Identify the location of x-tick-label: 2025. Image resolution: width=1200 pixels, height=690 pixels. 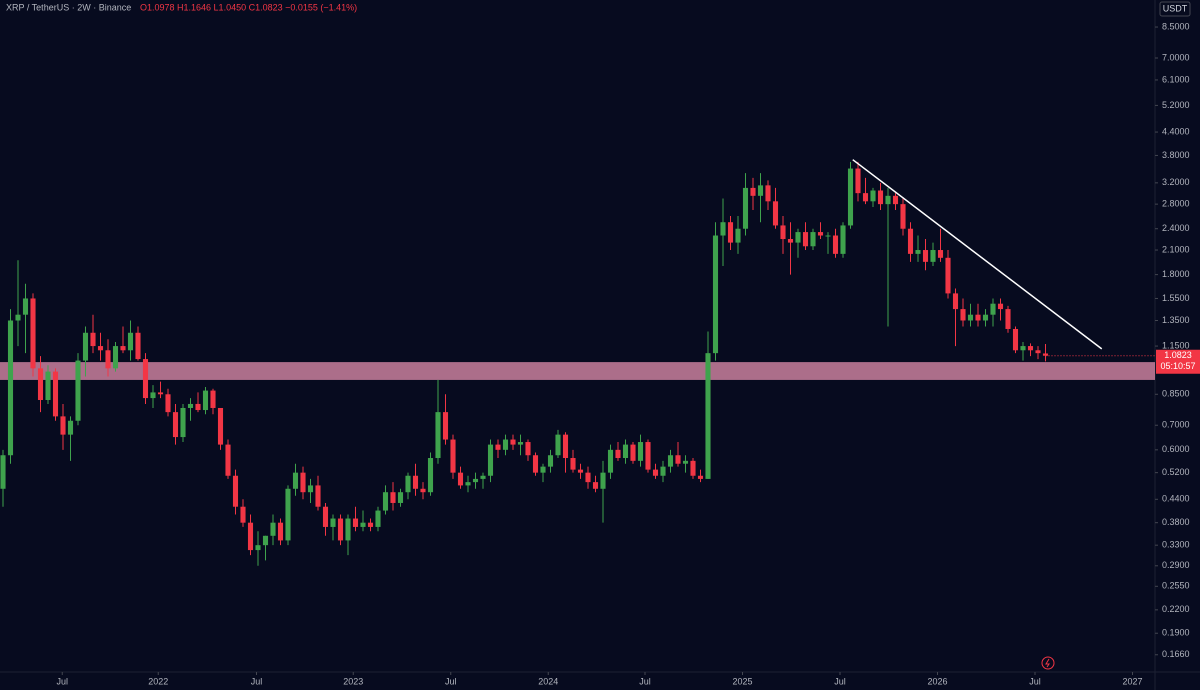
(742, 681).